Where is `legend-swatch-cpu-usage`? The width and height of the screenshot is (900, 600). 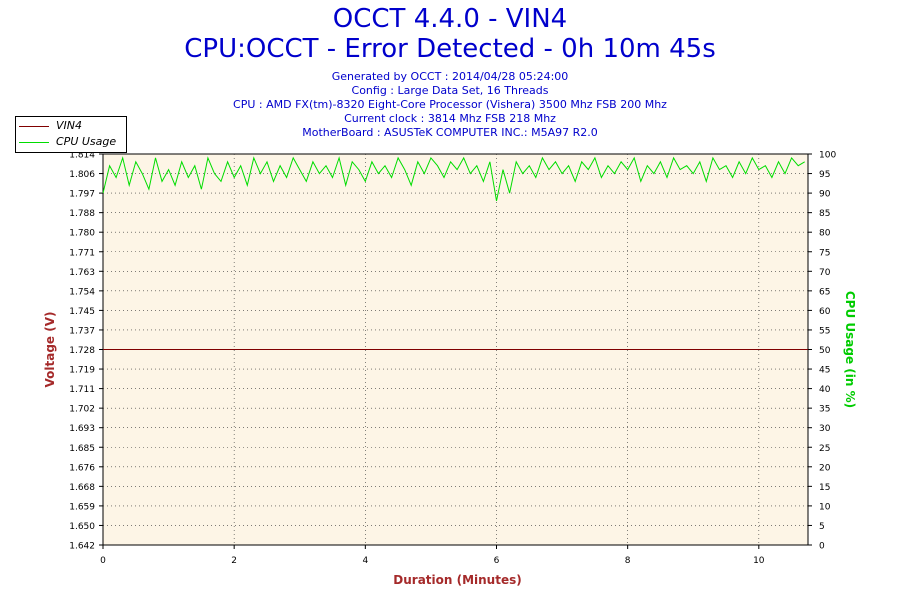
legend-swatch-cpu-usage is located at coordinates (34, 142).